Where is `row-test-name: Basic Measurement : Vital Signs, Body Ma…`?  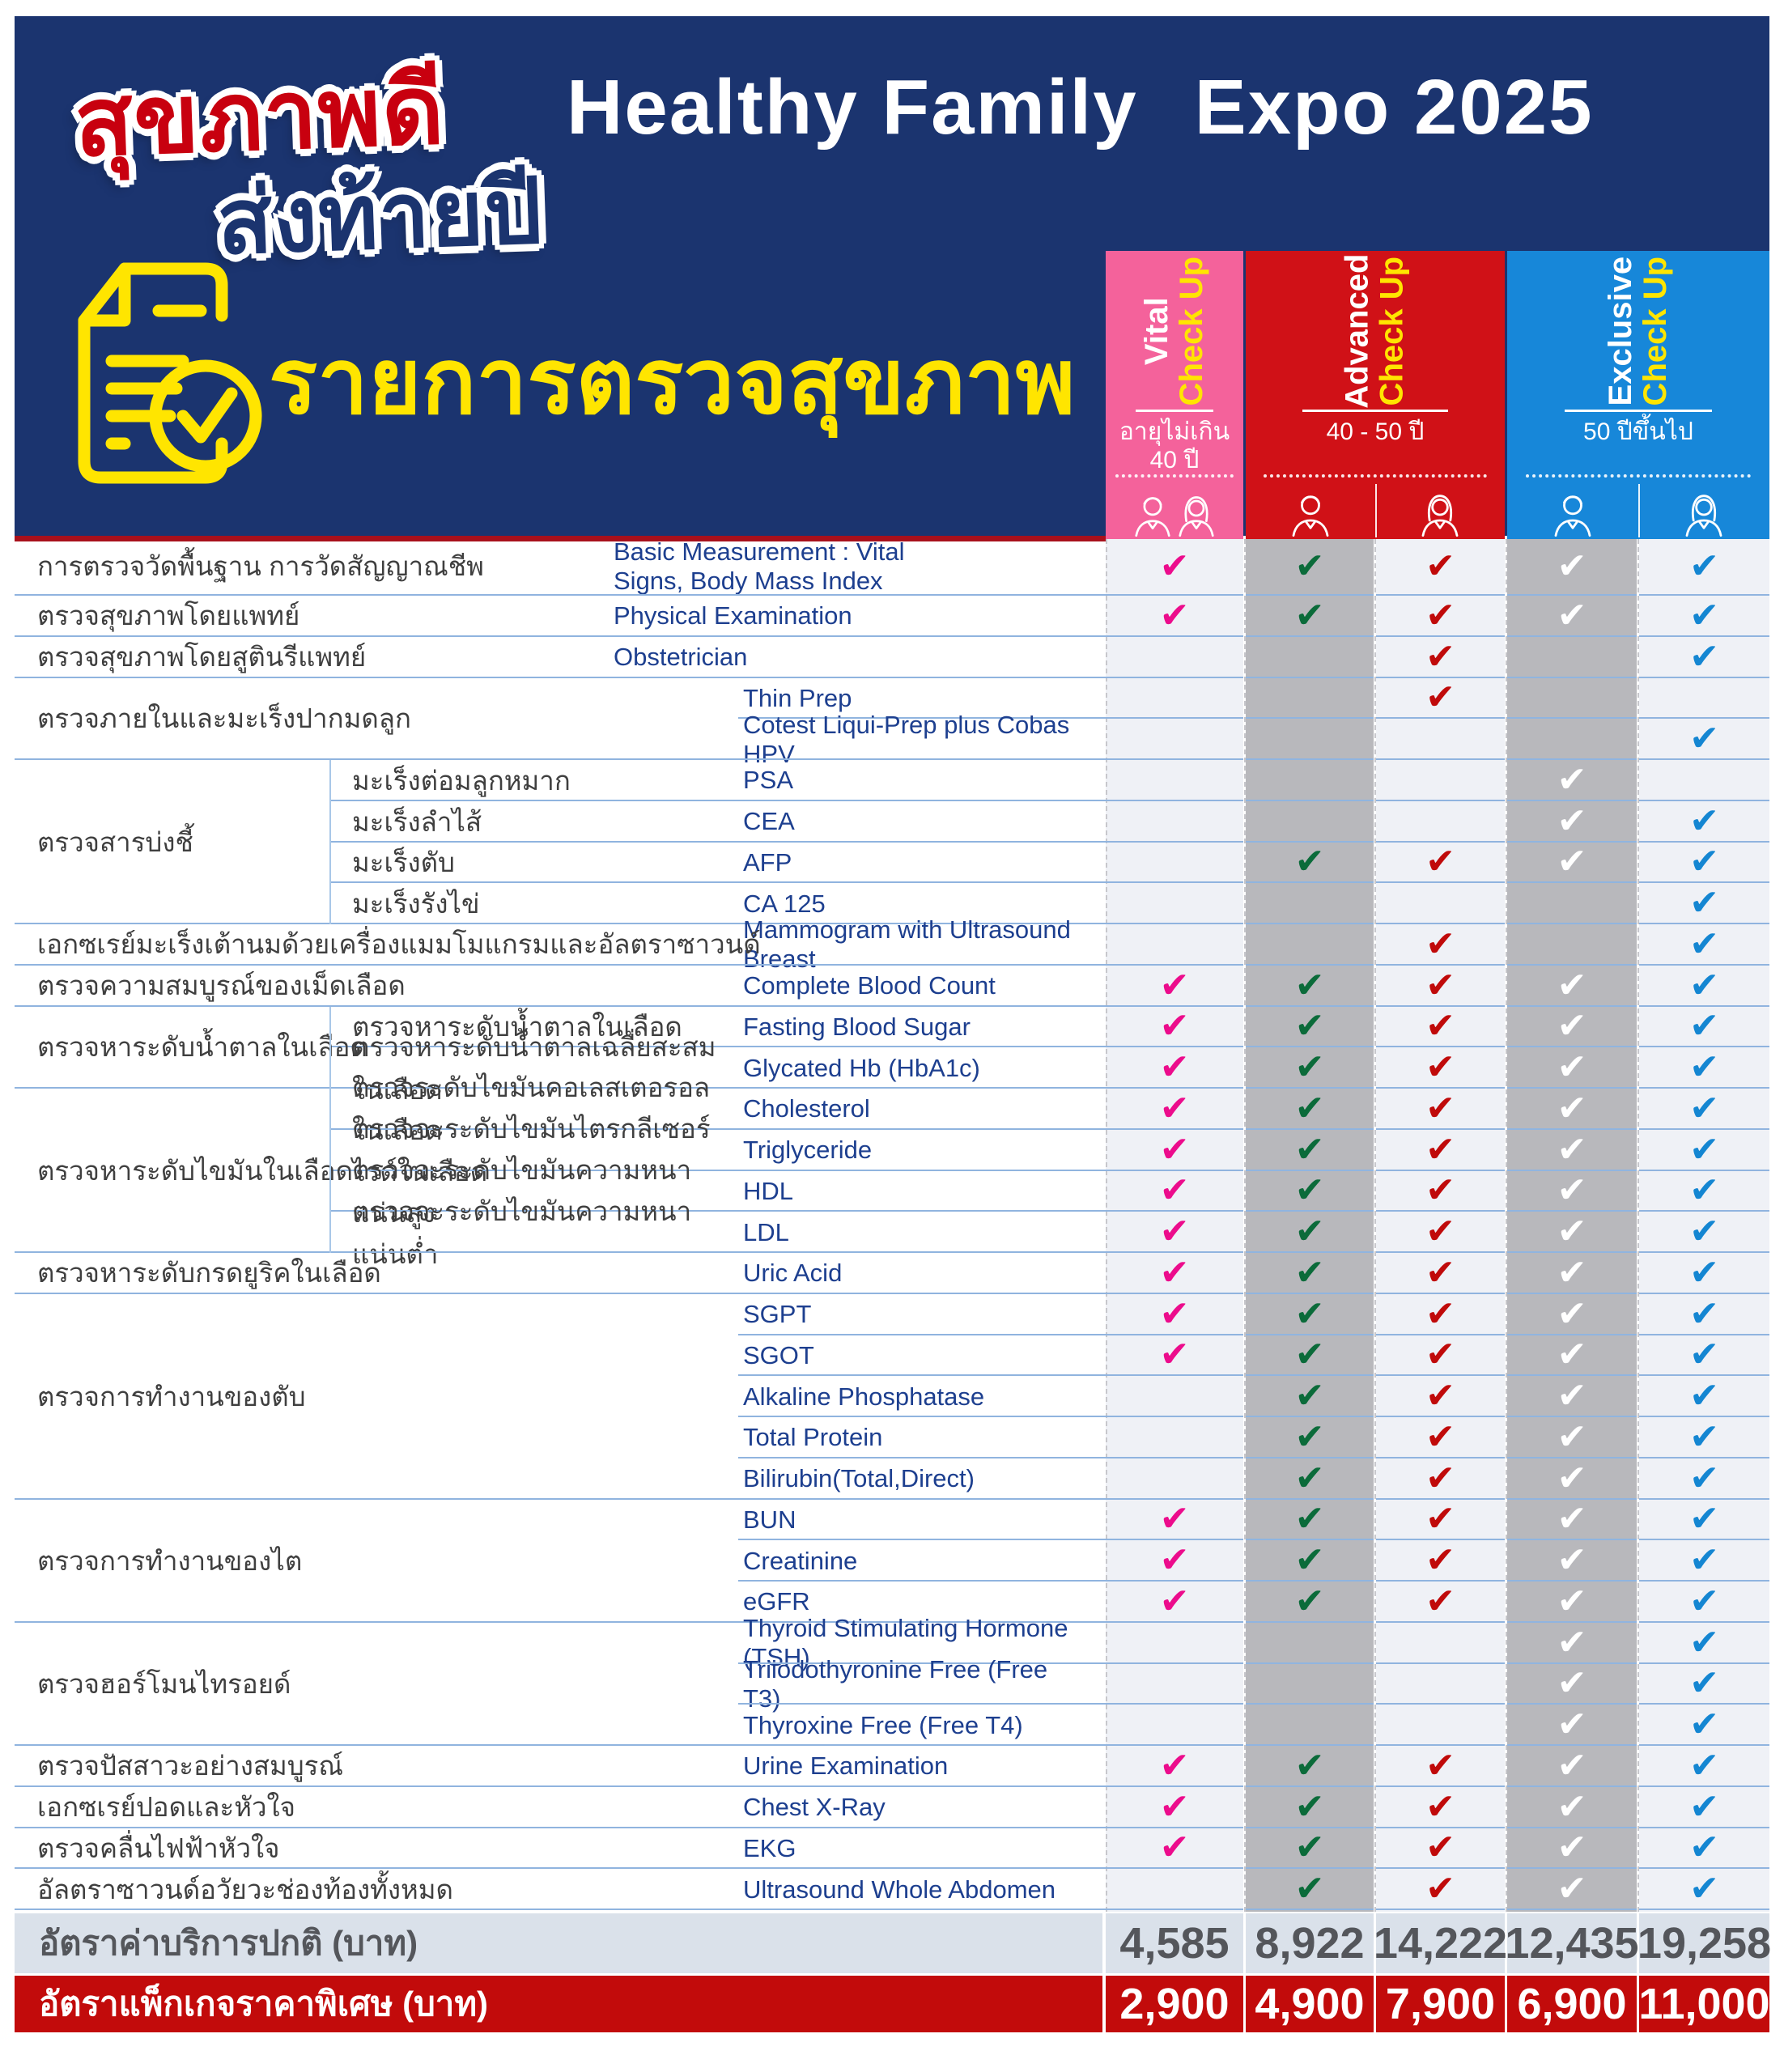
row-test-name: Basic Measurement : Vital Signs, Body Ma… is located at coordinates (759, 566).